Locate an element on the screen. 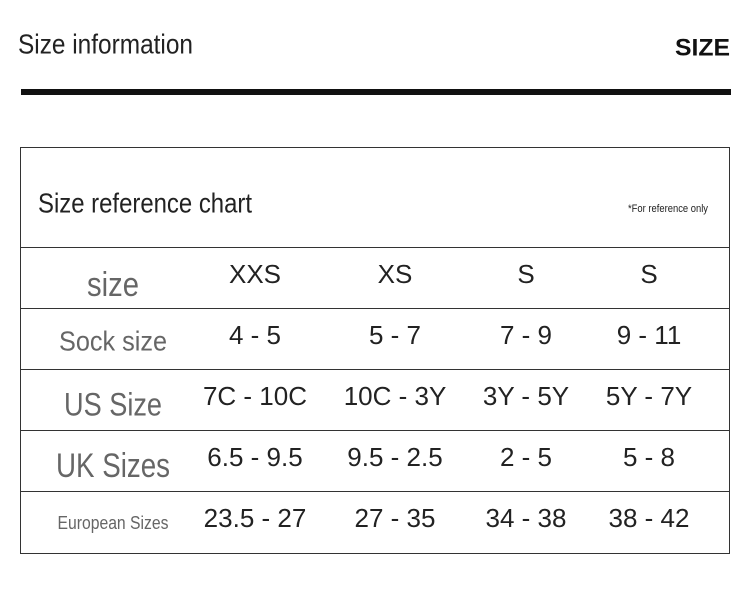  cell: 7C - 10C is located at coordinates (255, 396).